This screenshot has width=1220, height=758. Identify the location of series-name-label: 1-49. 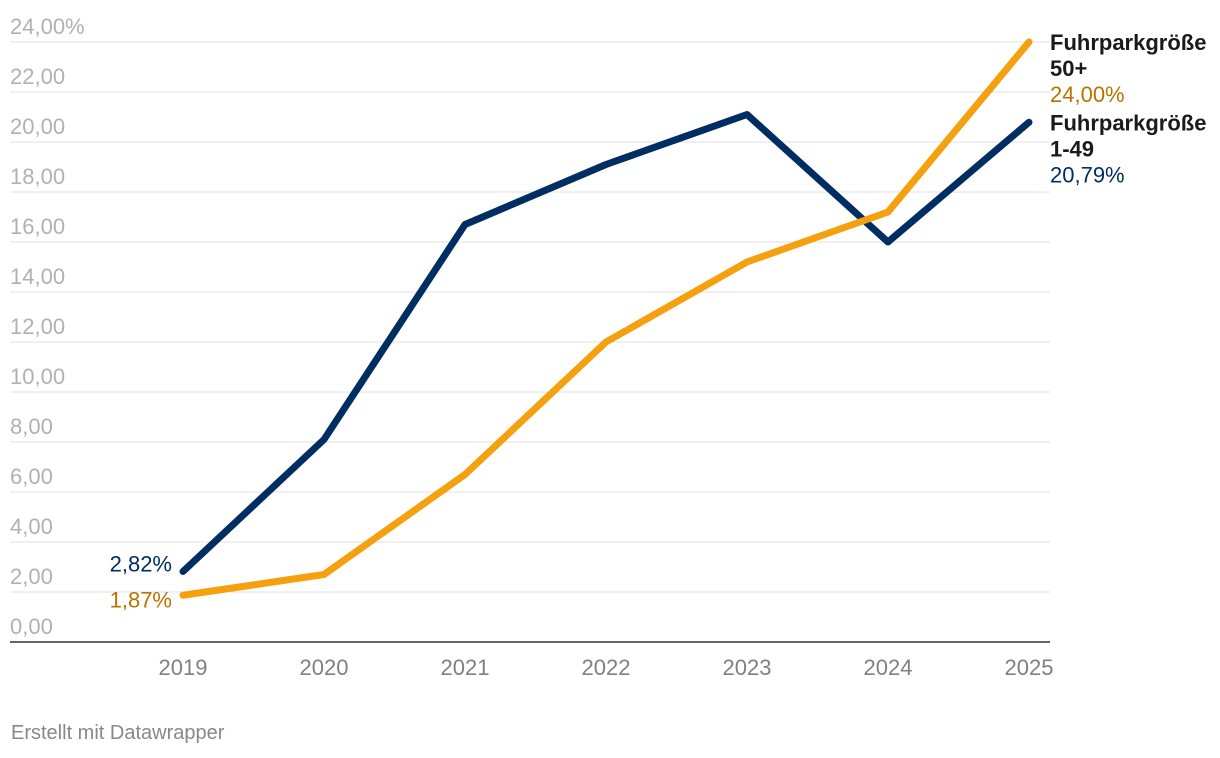
(1072, 148).